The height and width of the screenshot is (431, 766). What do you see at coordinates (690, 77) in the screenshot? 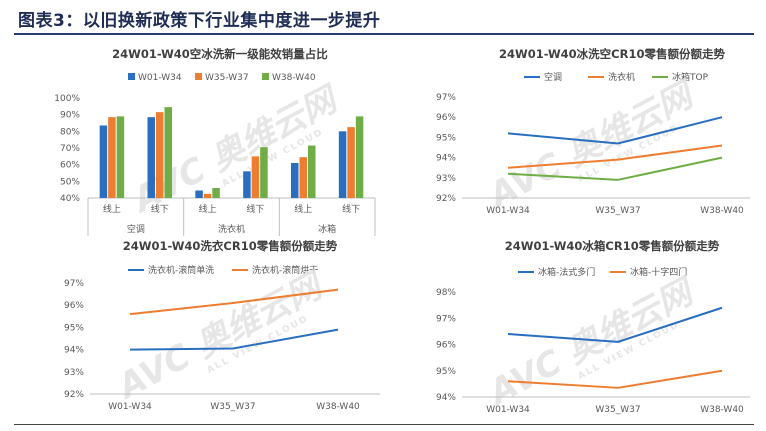
I see `legend-label: 冰箱TOP` at bounding box center [690, 77].